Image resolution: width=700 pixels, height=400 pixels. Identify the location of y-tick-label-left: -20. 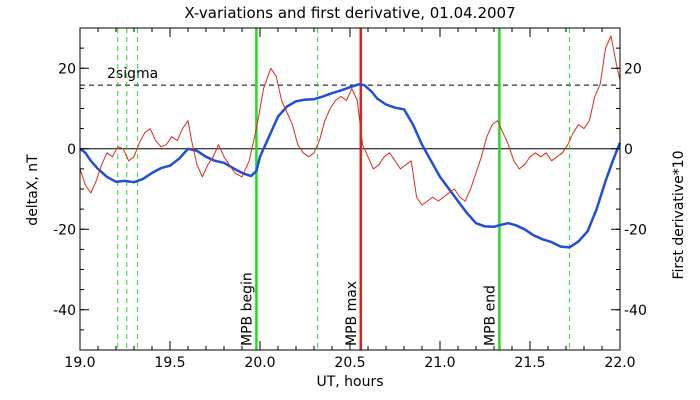
(64, 230).